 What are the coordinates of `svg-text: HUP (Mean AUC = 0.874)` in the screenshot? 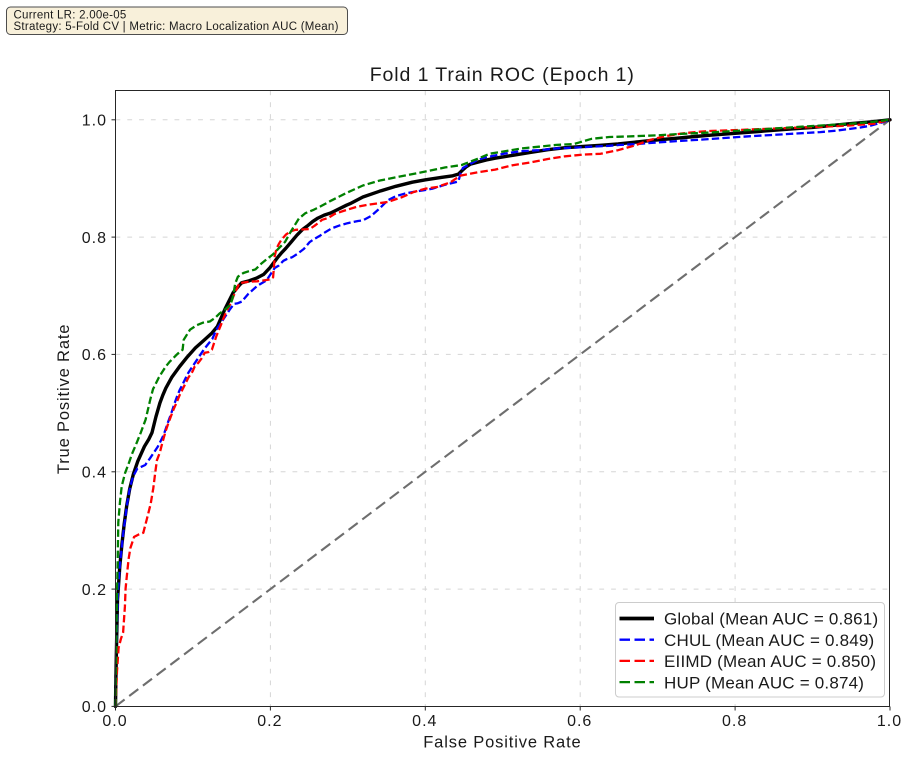 It's located at (764, 682).